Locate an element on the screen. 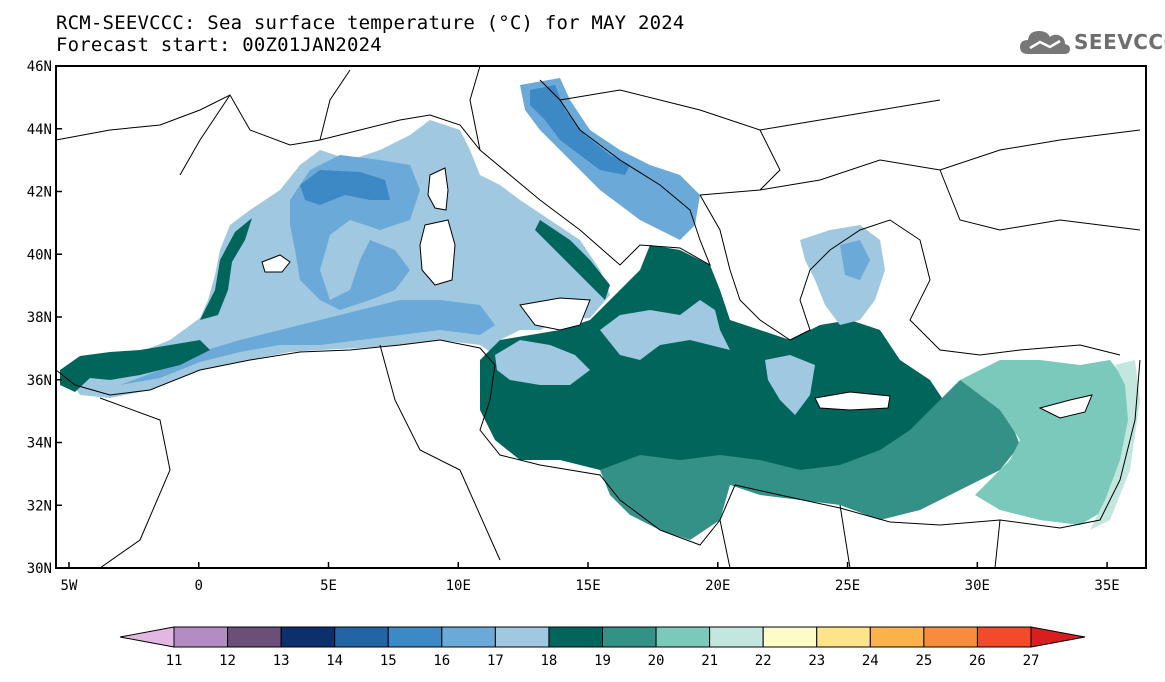  colorbar-label: 16 is located at coordinates (441, 661).